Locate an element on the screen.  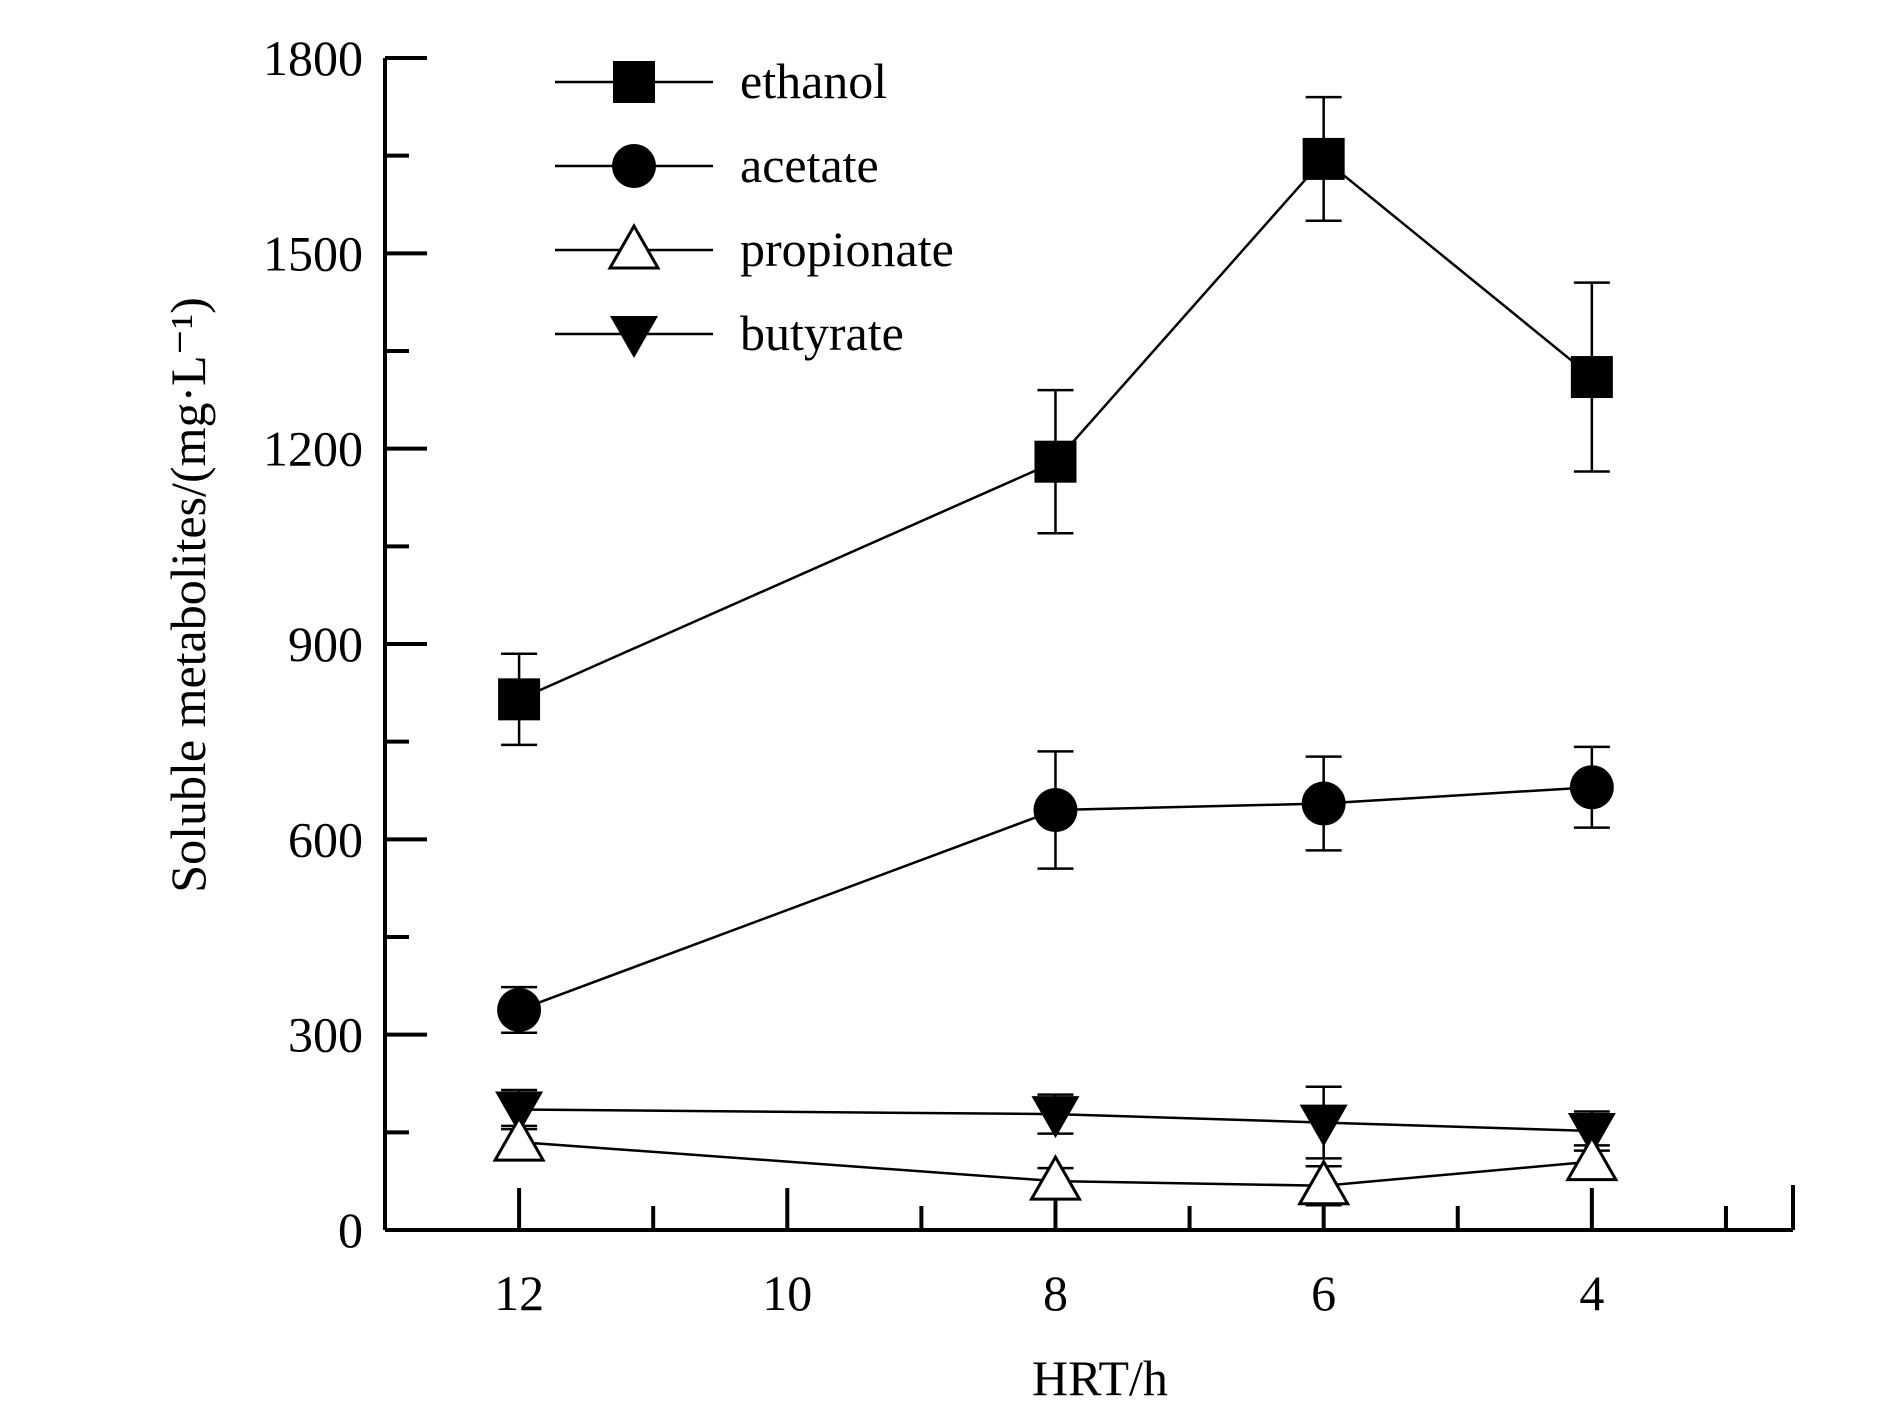
series-propionate is located at coordinates (1055, 1161).